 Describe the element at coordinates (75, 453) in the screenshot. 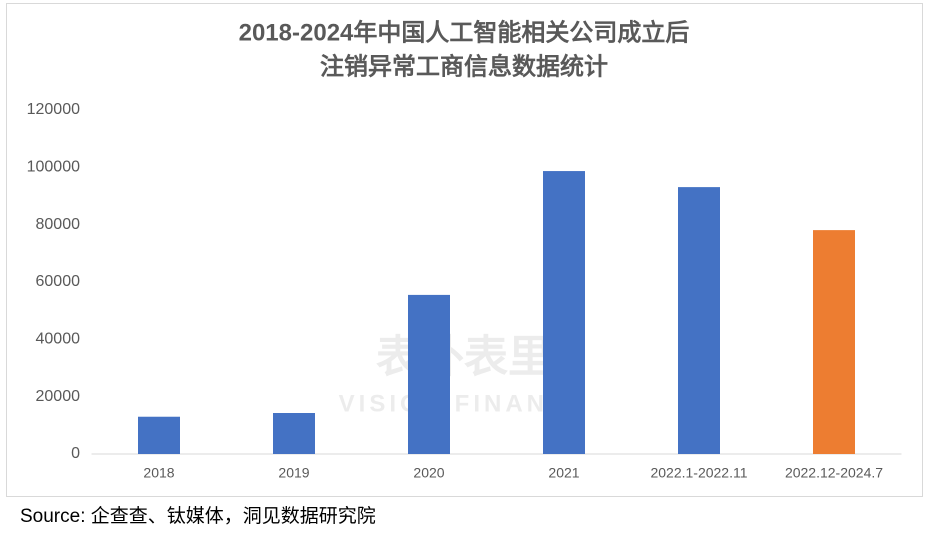

I see `y-tick-label: 0` at that location.